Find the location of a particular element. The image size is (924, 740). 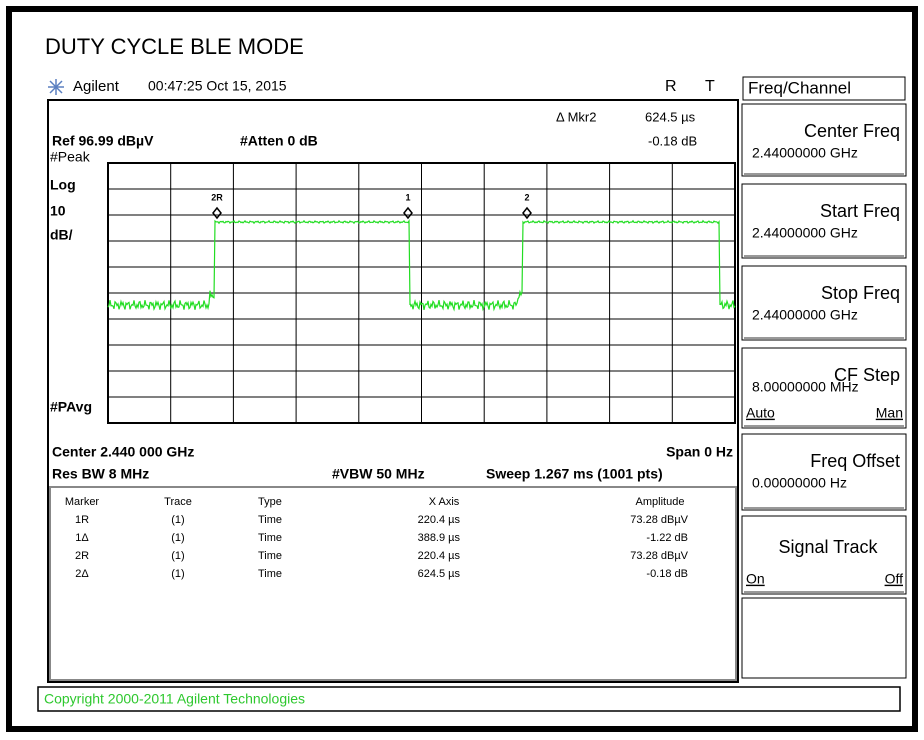

indicator: T is located at coordinates (710, 86).